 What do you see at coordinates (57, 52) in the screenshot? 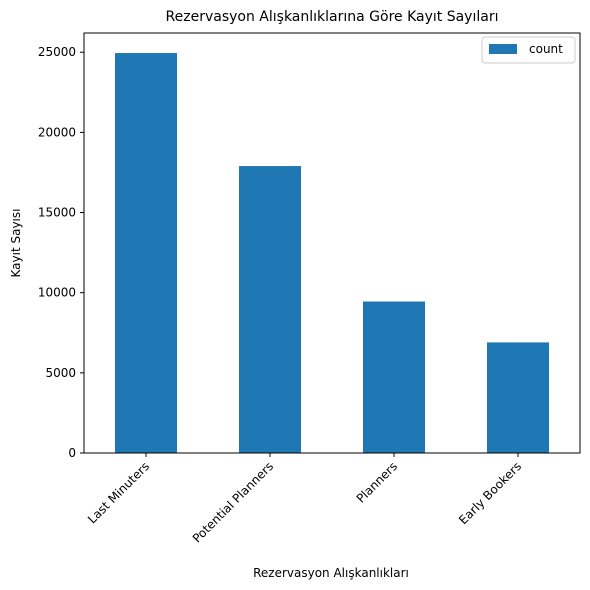
I see `y-tick-label: 25000` at bounding box center [57, 52].